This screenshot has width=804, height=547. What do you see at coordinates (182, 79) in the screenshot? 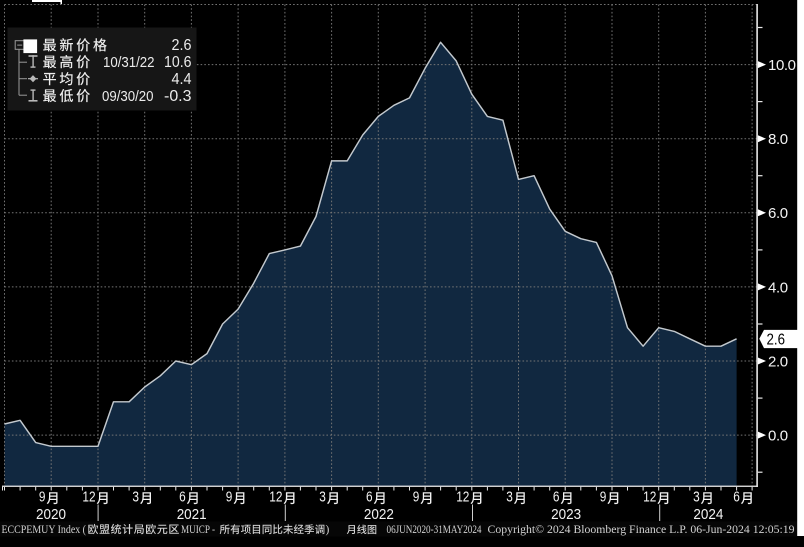
I see `svg-text: 4.4` at bounding box center [182, 79].